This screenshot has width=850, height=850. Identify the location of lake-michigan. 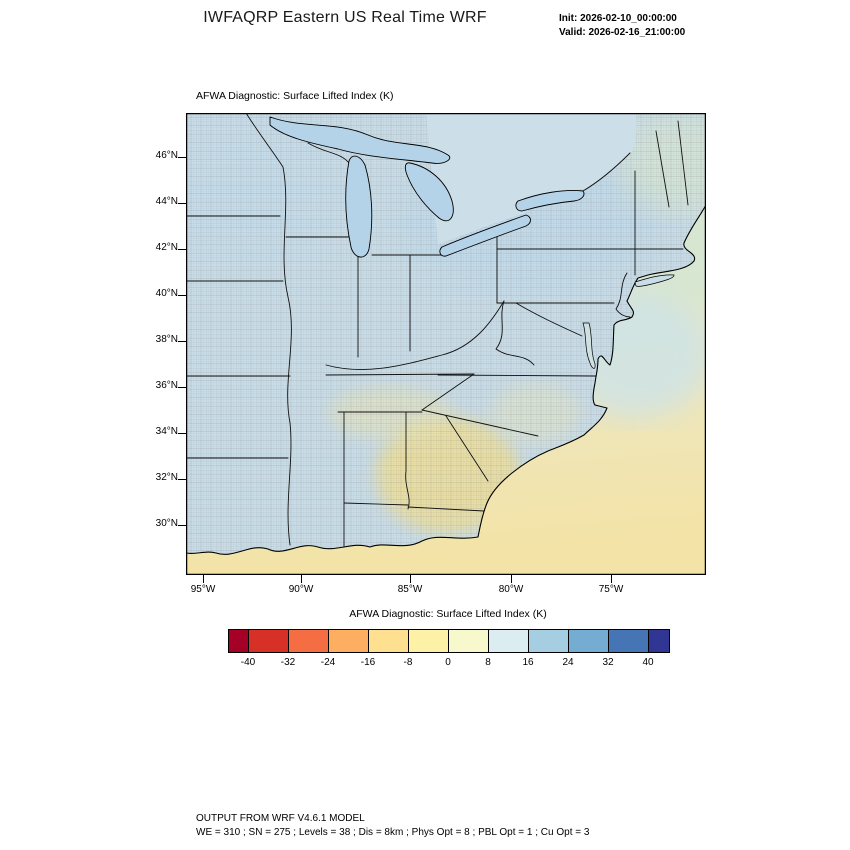
(359, 206).